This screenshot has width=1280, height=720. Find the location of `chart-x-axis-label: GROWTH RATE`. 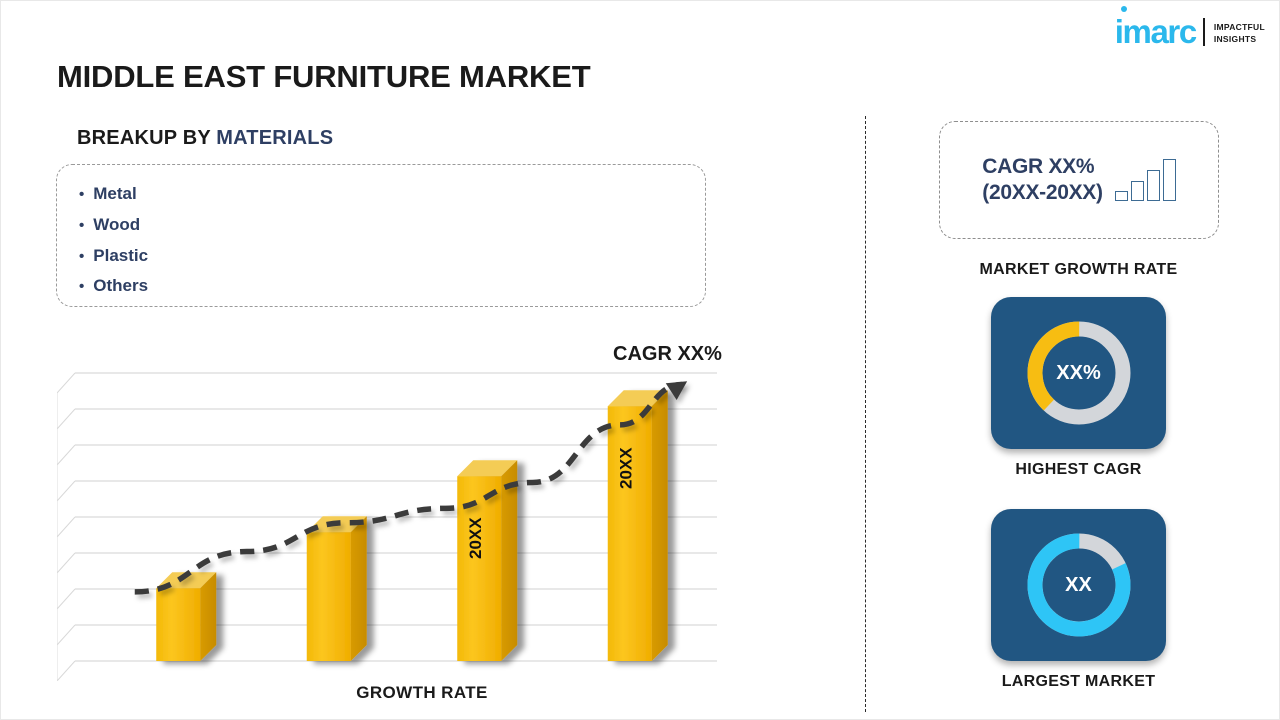

chart-x-axis-label: GROWTH RATE is located at coordinates (422, 692).